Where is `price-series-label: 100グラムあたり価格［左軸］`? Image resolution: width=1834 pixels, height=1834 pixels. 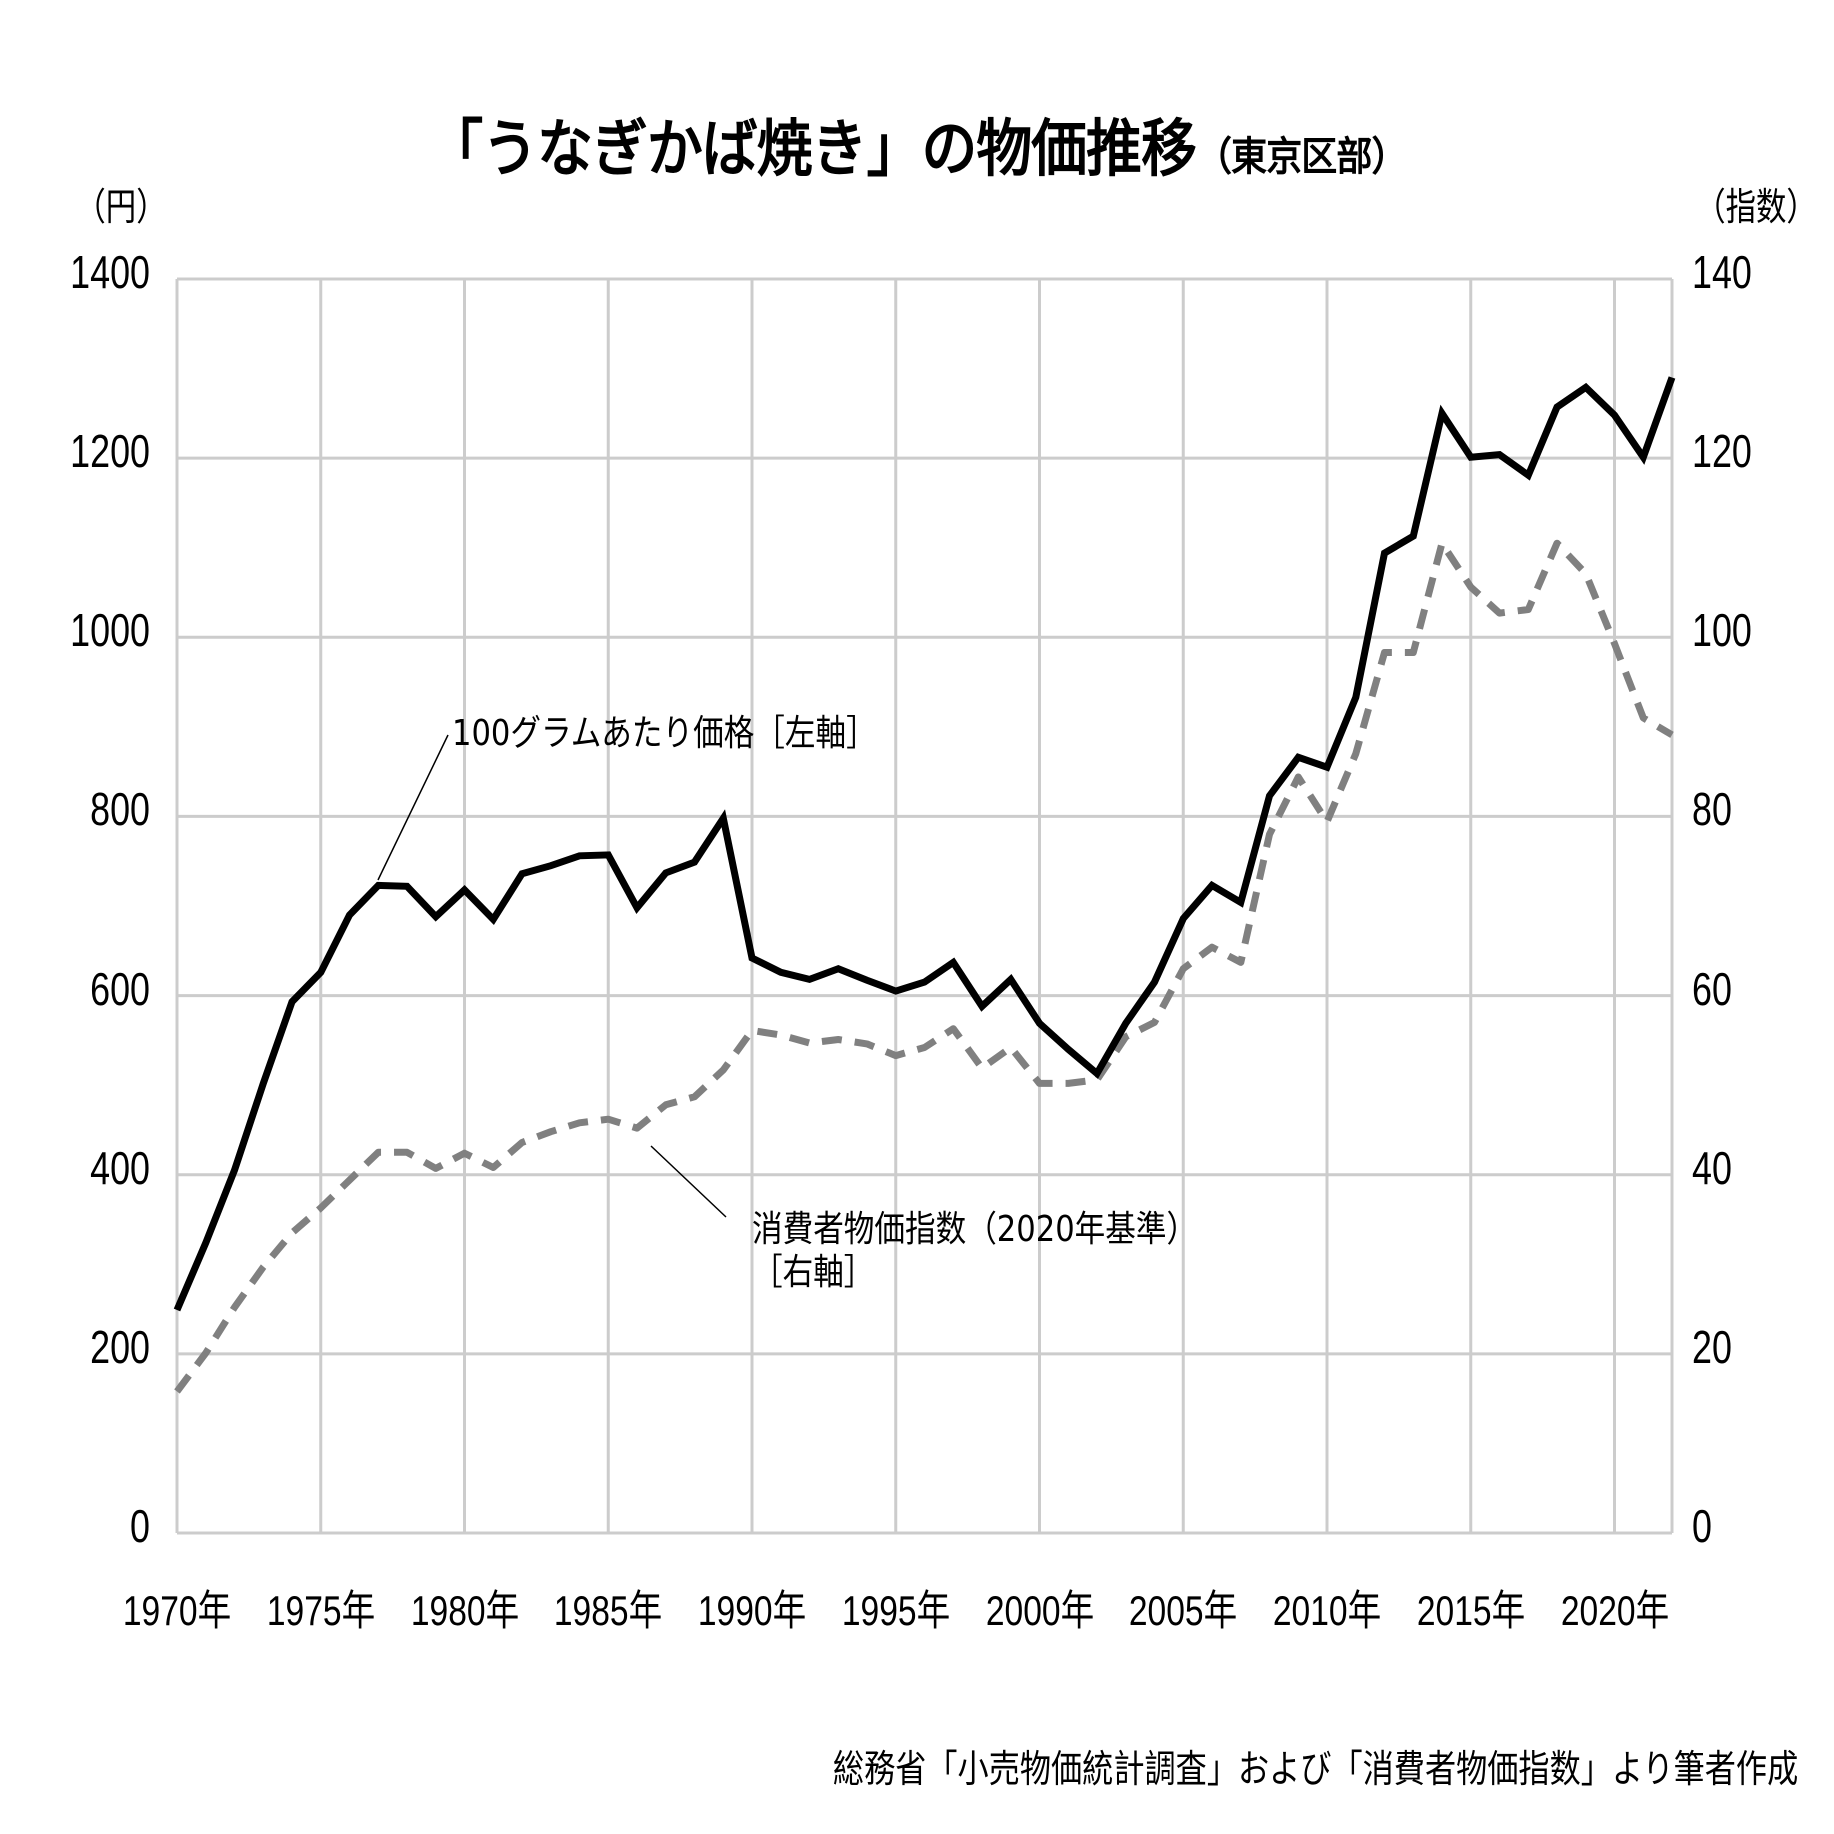
price-series-label: 100グラムあたり価格［左軸］ is located at coordinates (664, 733).